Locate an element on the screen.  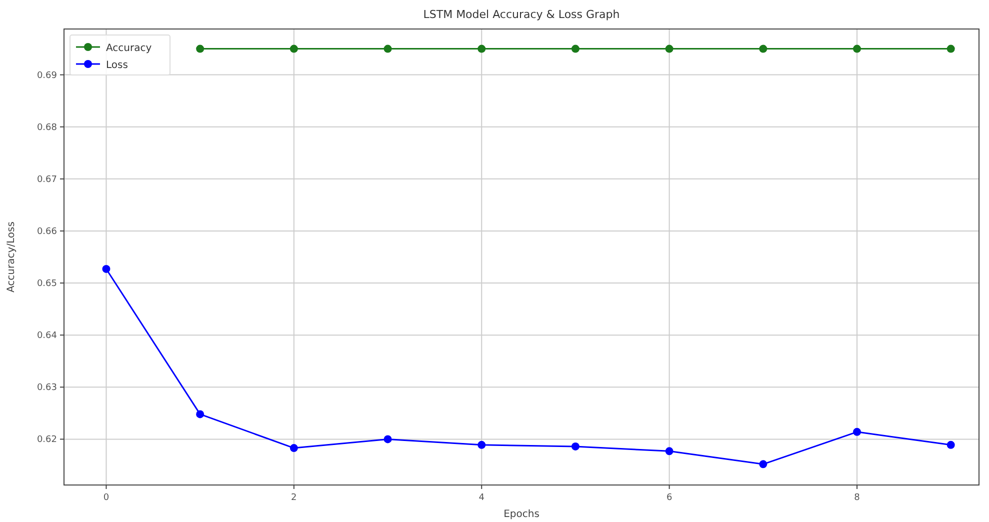
y-tick-label: 0.69 is located at coordinates (47, 75).